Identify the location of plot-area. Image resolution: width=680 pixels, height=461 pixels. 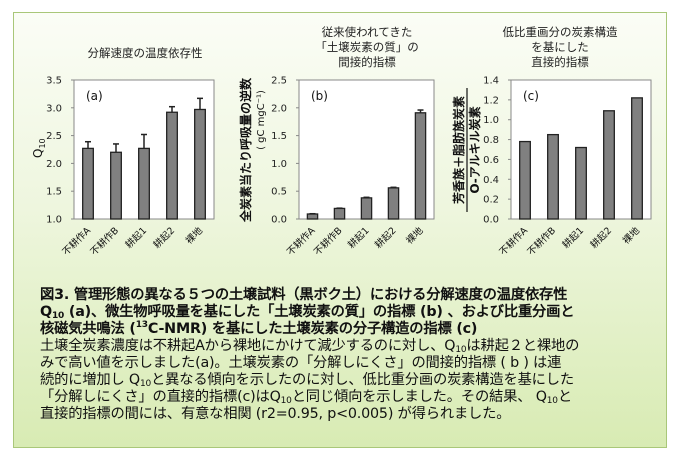
(366, 149).